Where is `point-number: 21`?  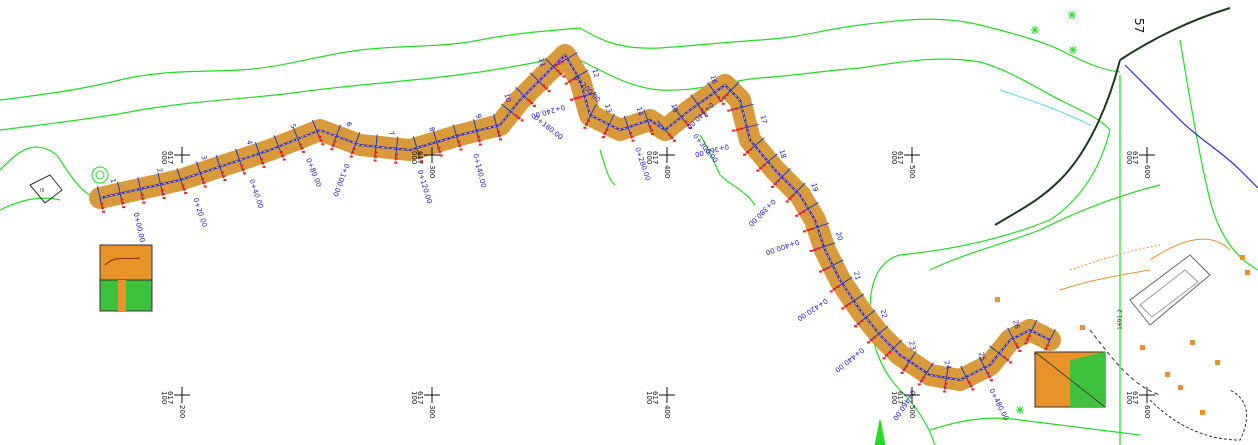
point-number: 21 is located at coordinates (857, 275).